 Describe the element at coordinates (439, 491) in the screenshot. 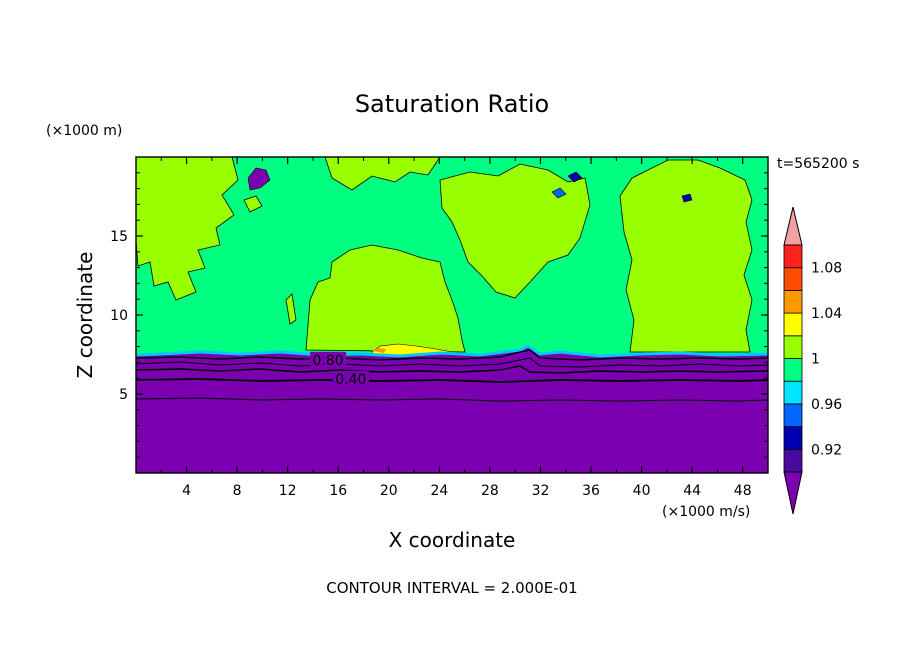

I see `x-tick-label: 24` at that location.